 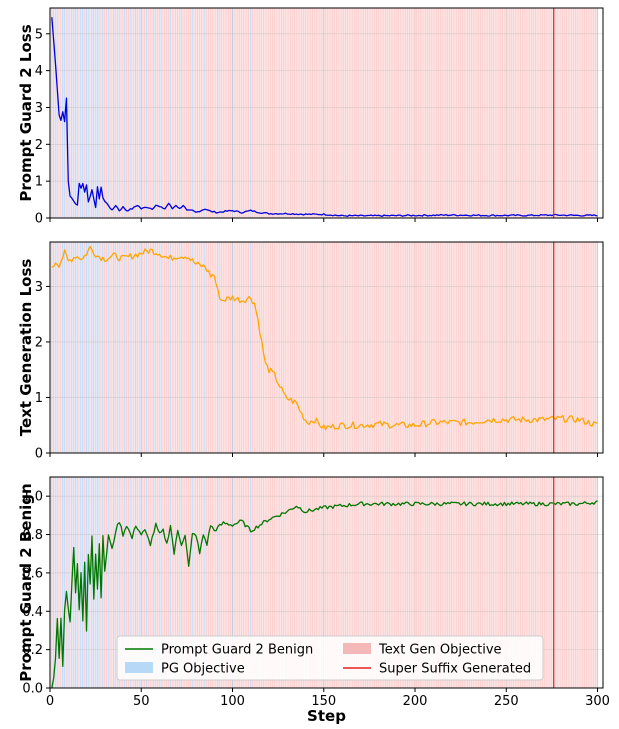 What do you see at coordinates (203, 669) in the screenshot?
I see `legend-label: PG Objective` at bounding box center [203, 669].